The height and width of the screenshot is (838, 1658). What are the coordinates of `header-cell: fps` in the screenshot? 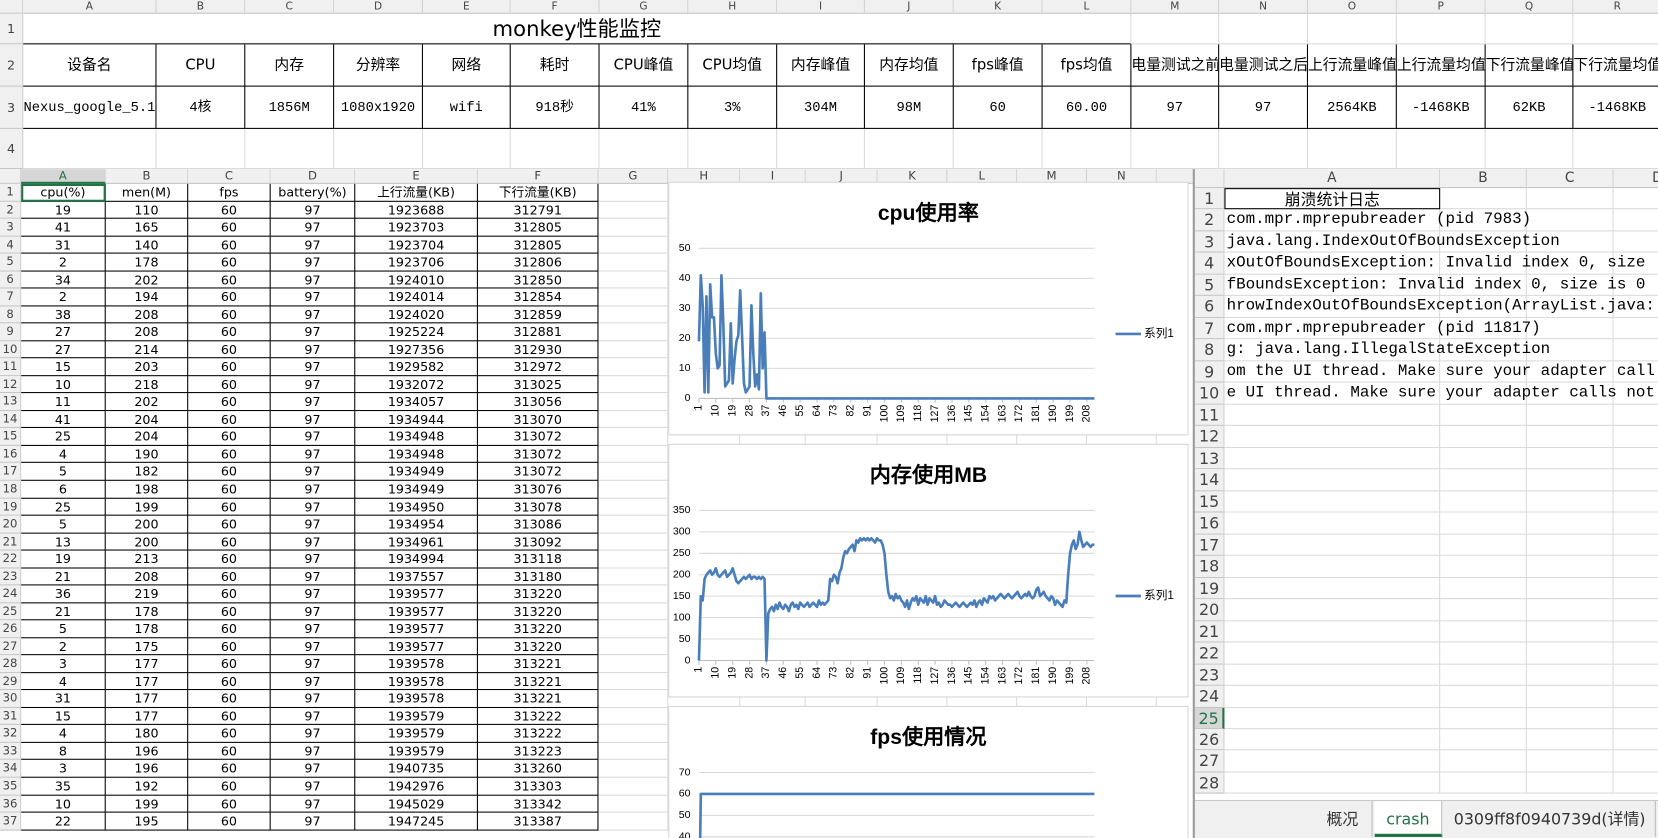 It's located at (229, 192).